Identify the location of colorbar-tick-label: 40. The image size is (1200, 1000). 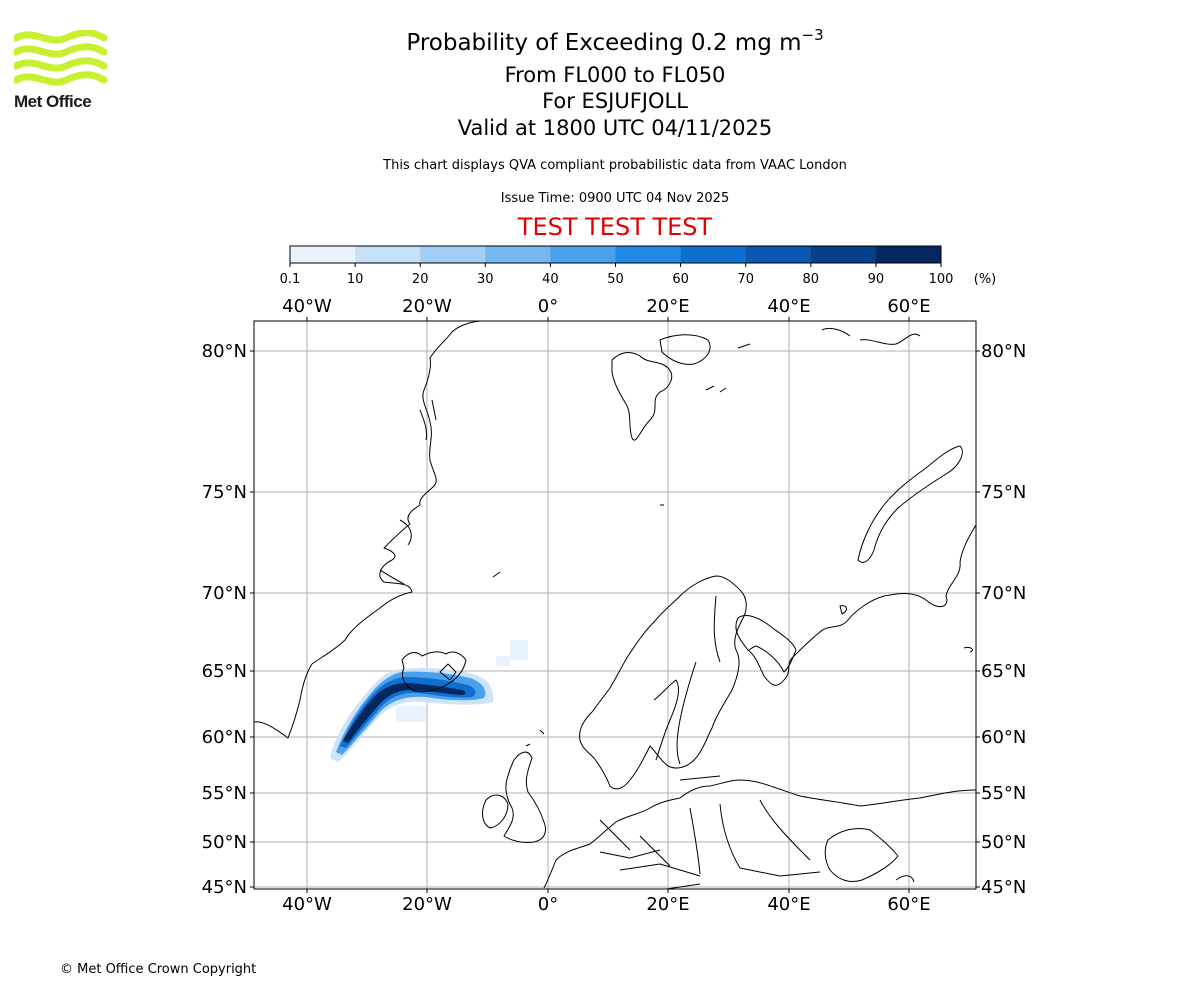
(550, 279).